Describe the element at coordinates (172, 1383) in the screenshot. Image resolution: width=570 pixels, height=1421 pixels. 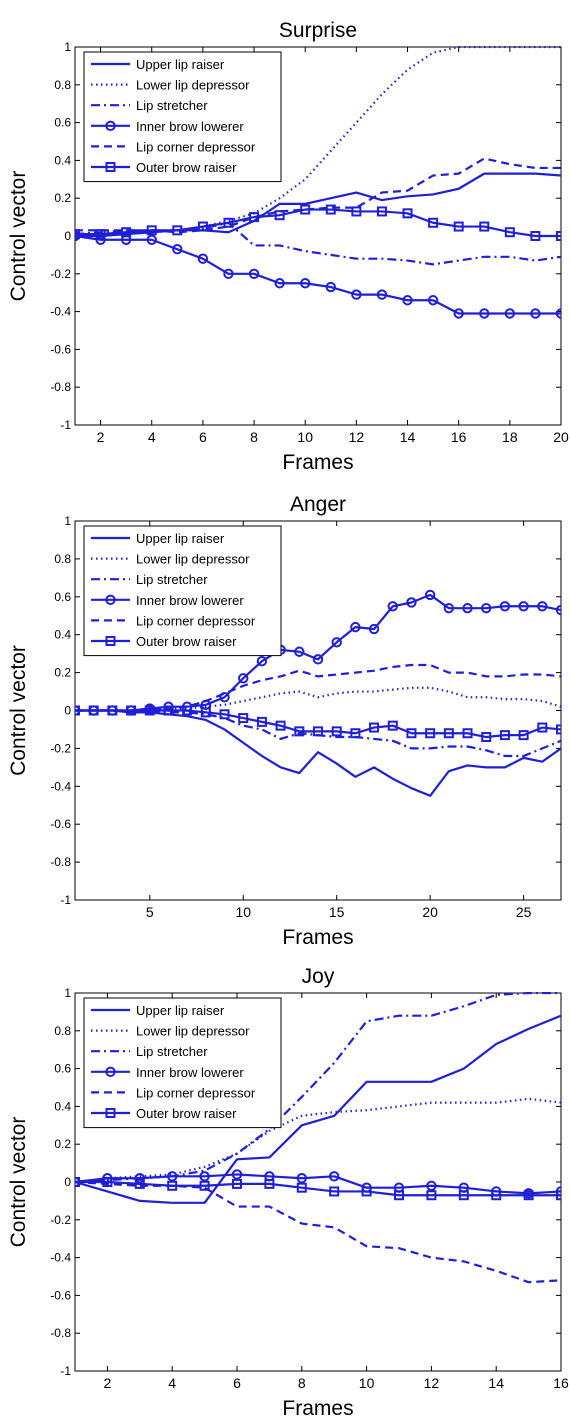
I see `x-tick-label: 4` at that location.